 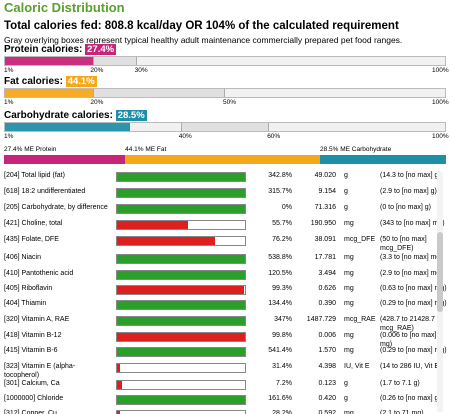 I want to click on nutrient-amount: 0.123, so click(x=327, y=383).